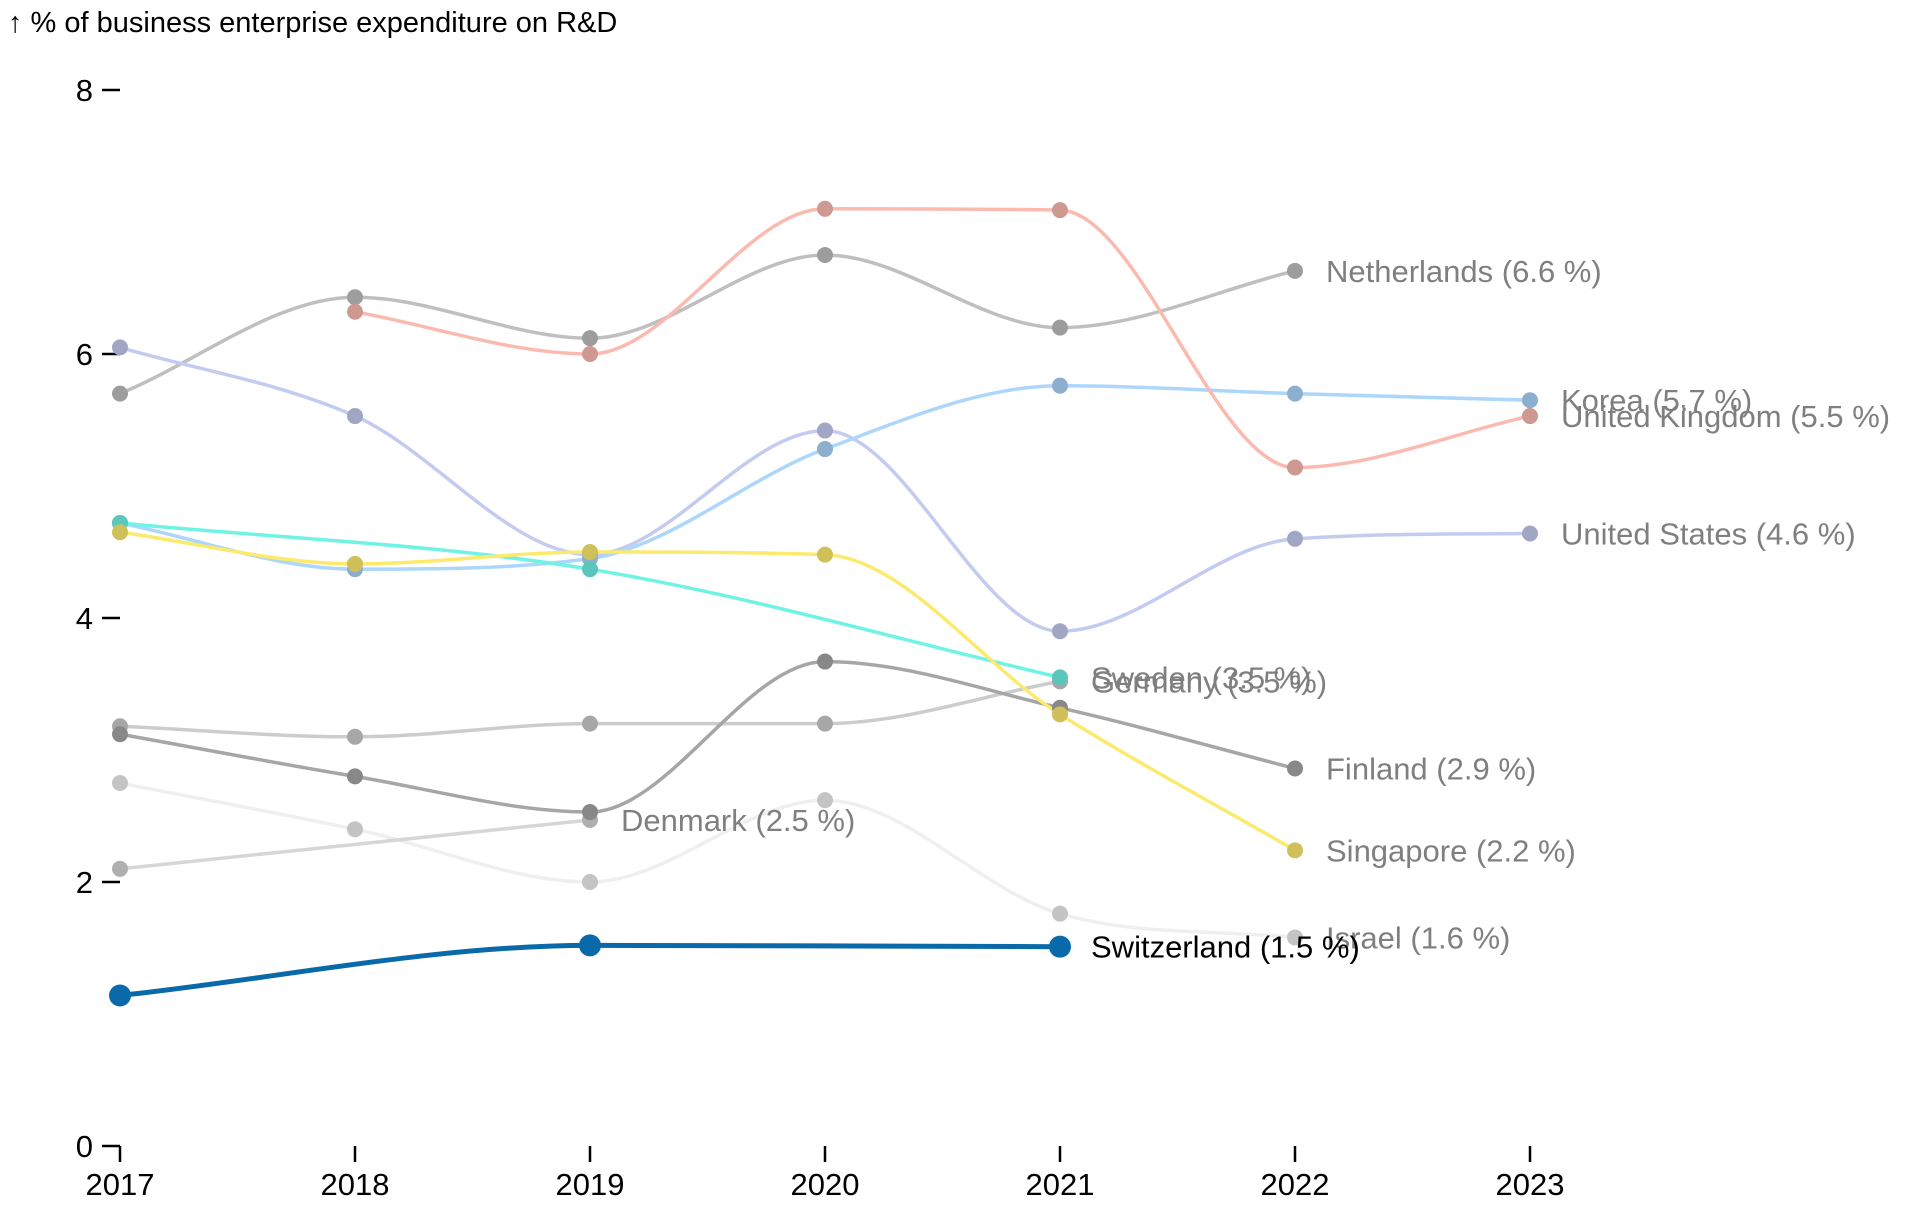 The image size is (1920, 1230). Describe the element at coordinates (1201, 677) in the screenshot. I see `series-label-sweden: Sweden (3.5 %)` at that location.